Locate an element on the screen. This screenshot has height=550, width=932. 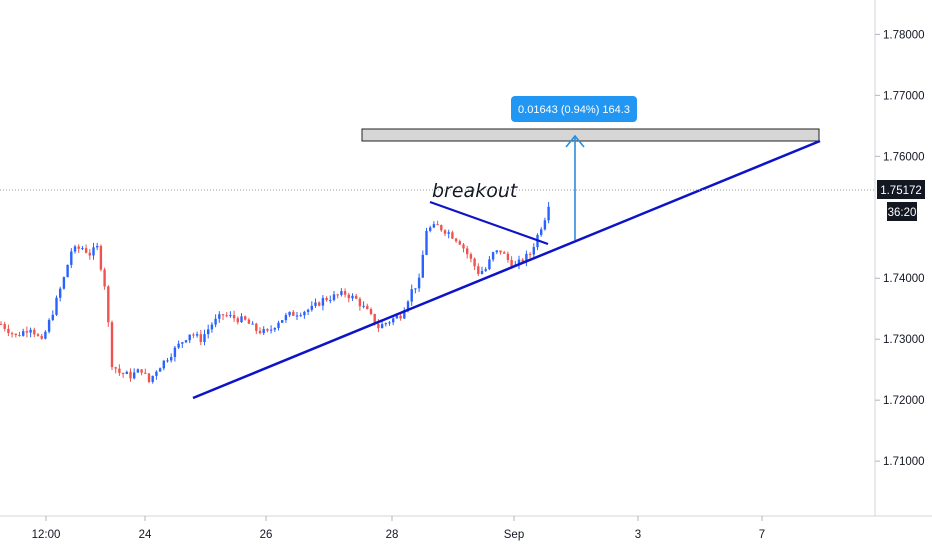
flag-upper-trendline is located at coordinates (489, 223).